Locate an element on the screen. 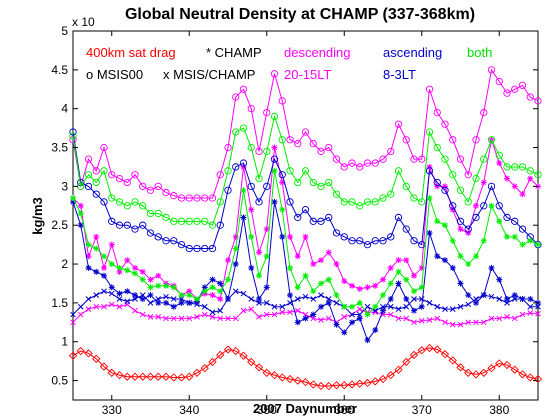  y-axis-label: kg/m3 is located at coordinates (37, 216).